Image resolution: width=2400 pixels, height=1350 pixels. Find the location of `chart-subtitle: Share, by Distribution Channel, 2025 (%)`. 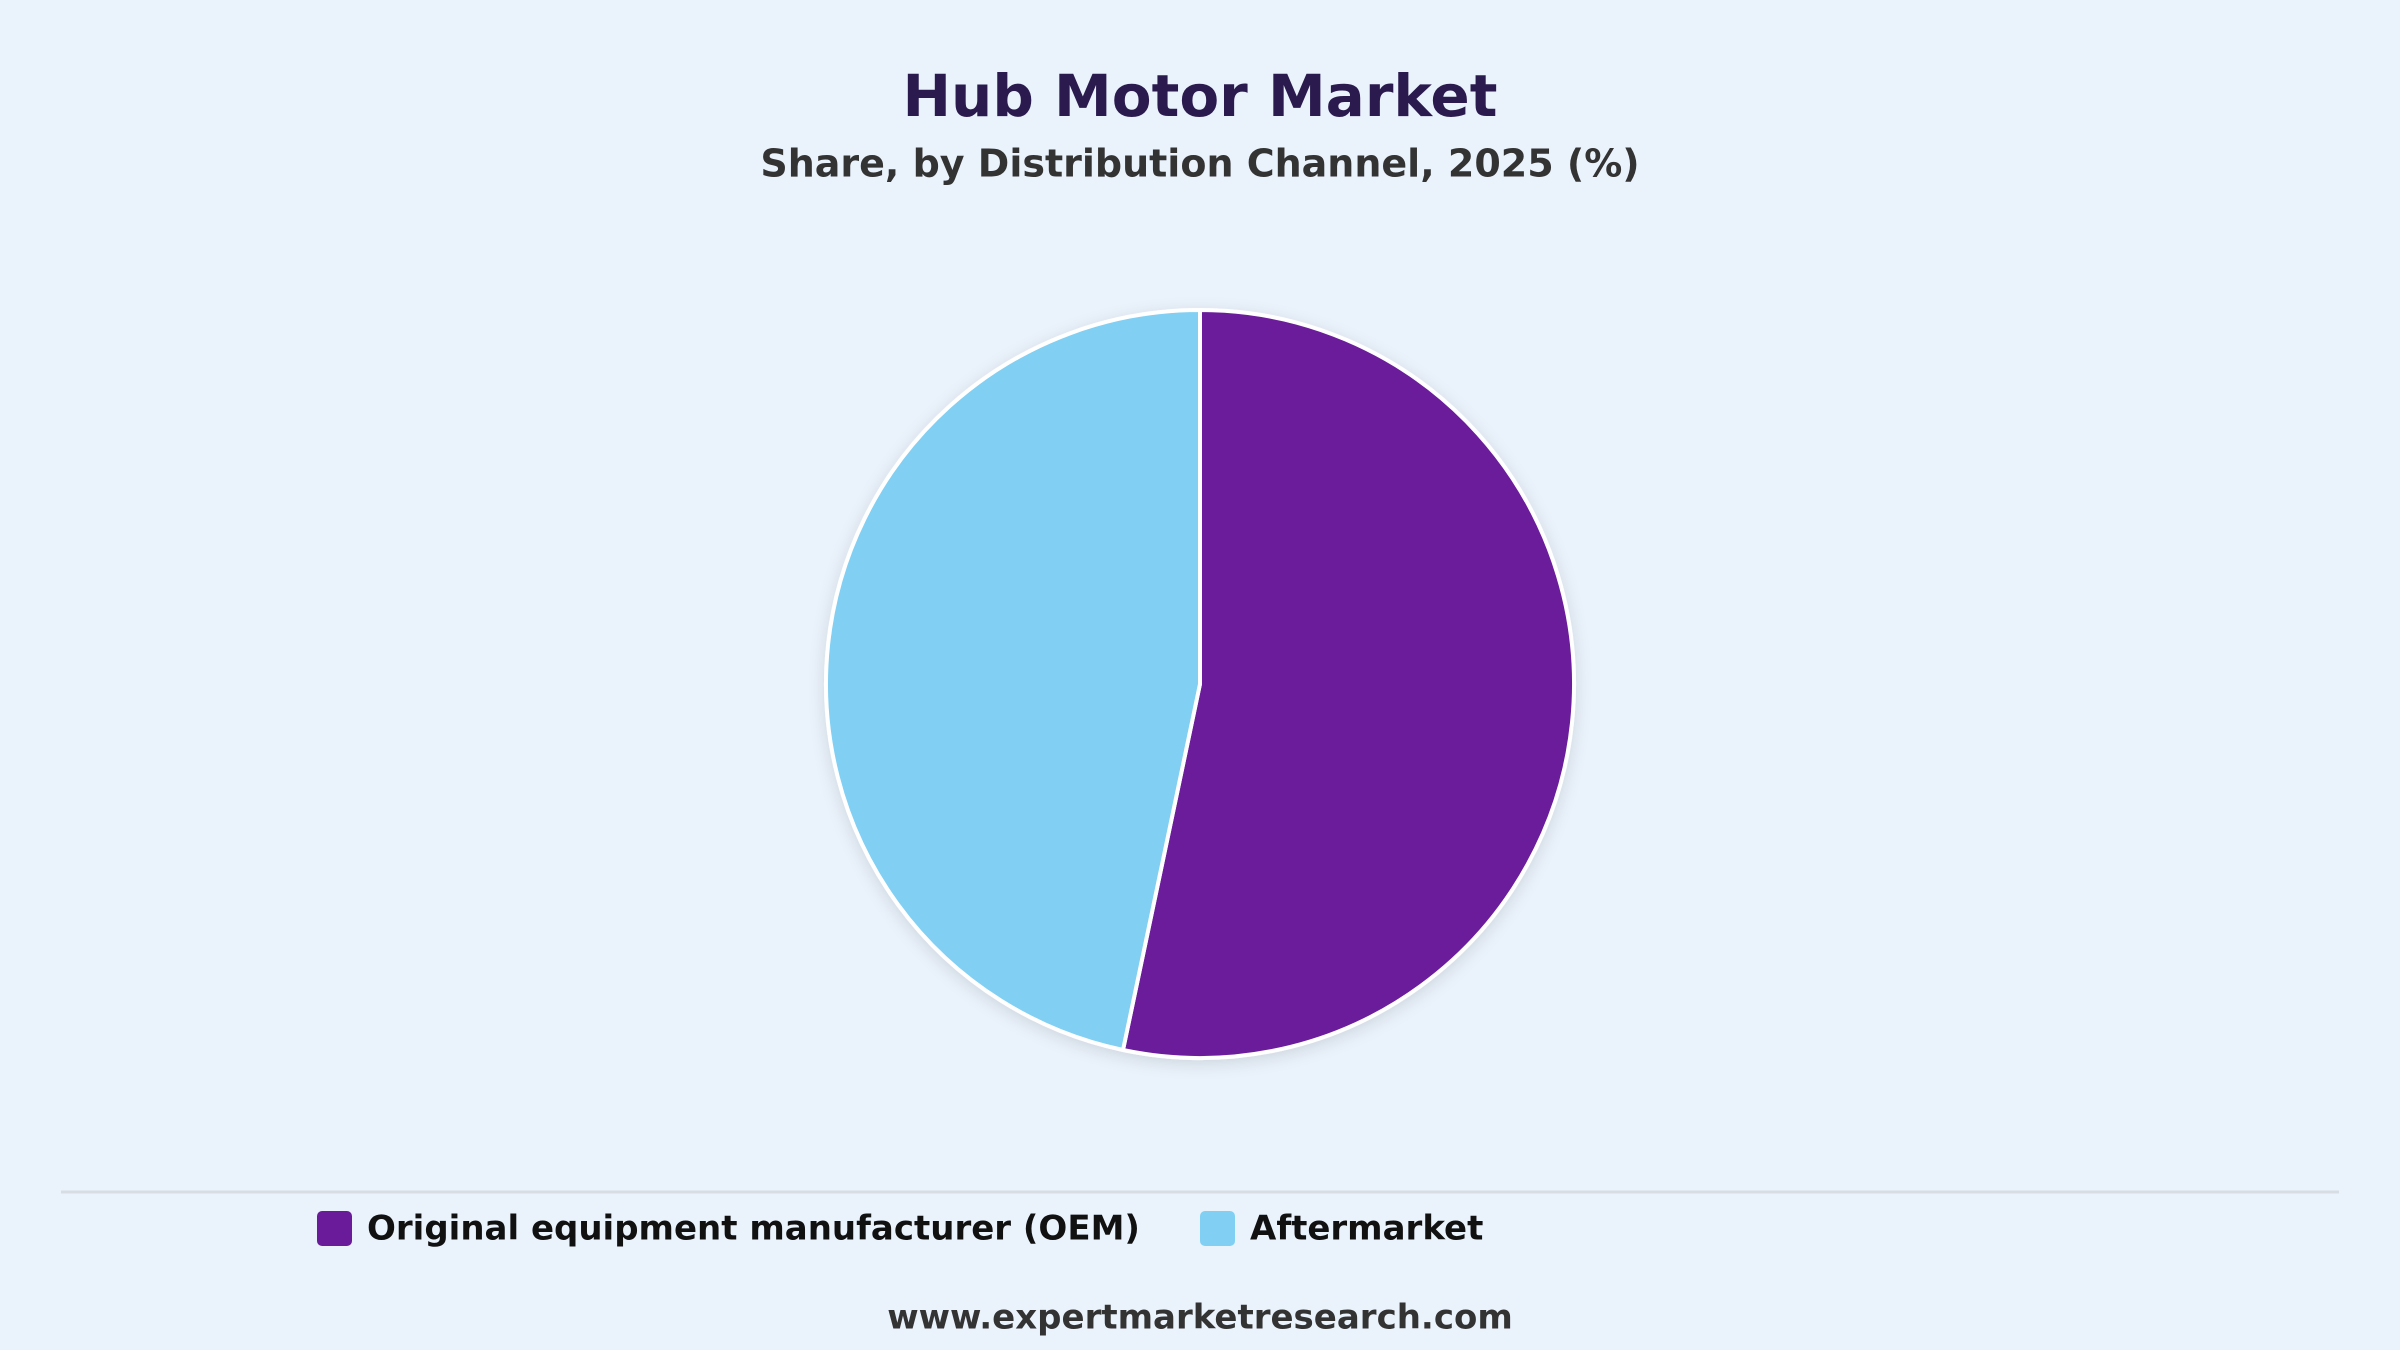

chart-subtitle: Share, by Distribution Channel, 2025 (%) is located at coordinates (1199, 164).